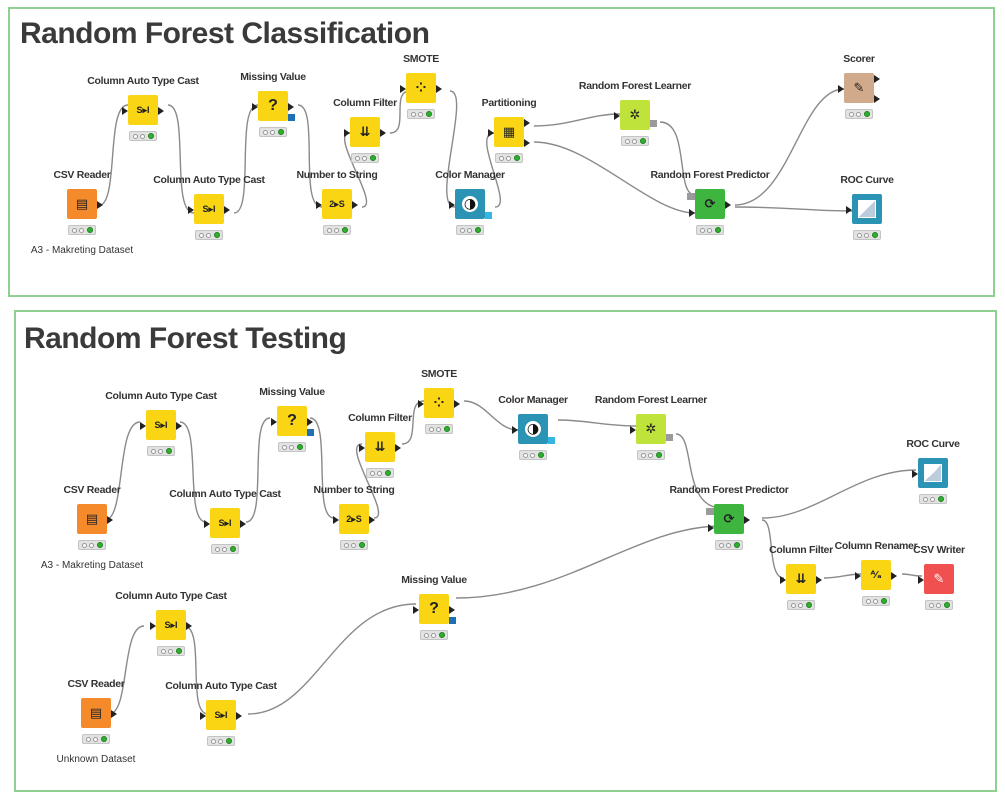 The height and width of the screenshot is (799, 1005). I want to click on node-label: Color Manager, so click(533, 400).